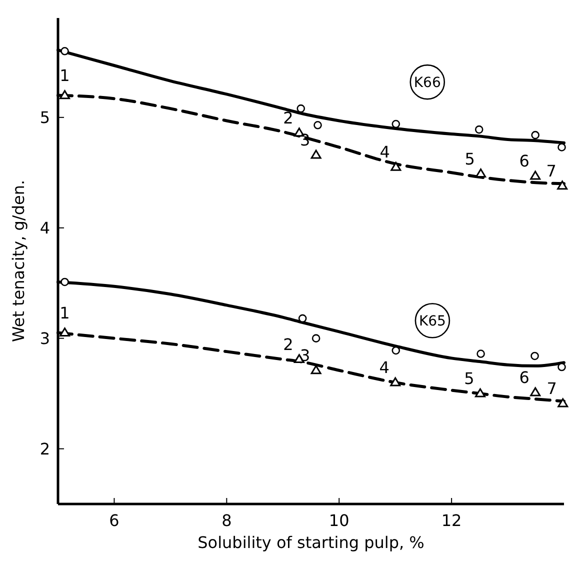  I want to click on y-axis-title: Wet tenacity, g/den., so click(18, 261).